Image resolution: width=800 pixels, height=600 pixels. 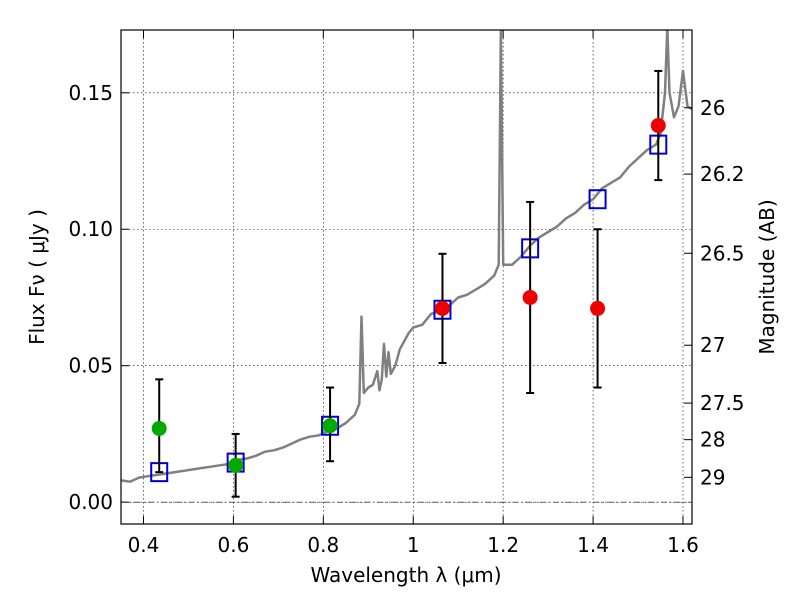 I want to click on right-axis-title: Magnitude (AB), so click(x=767, y=276).